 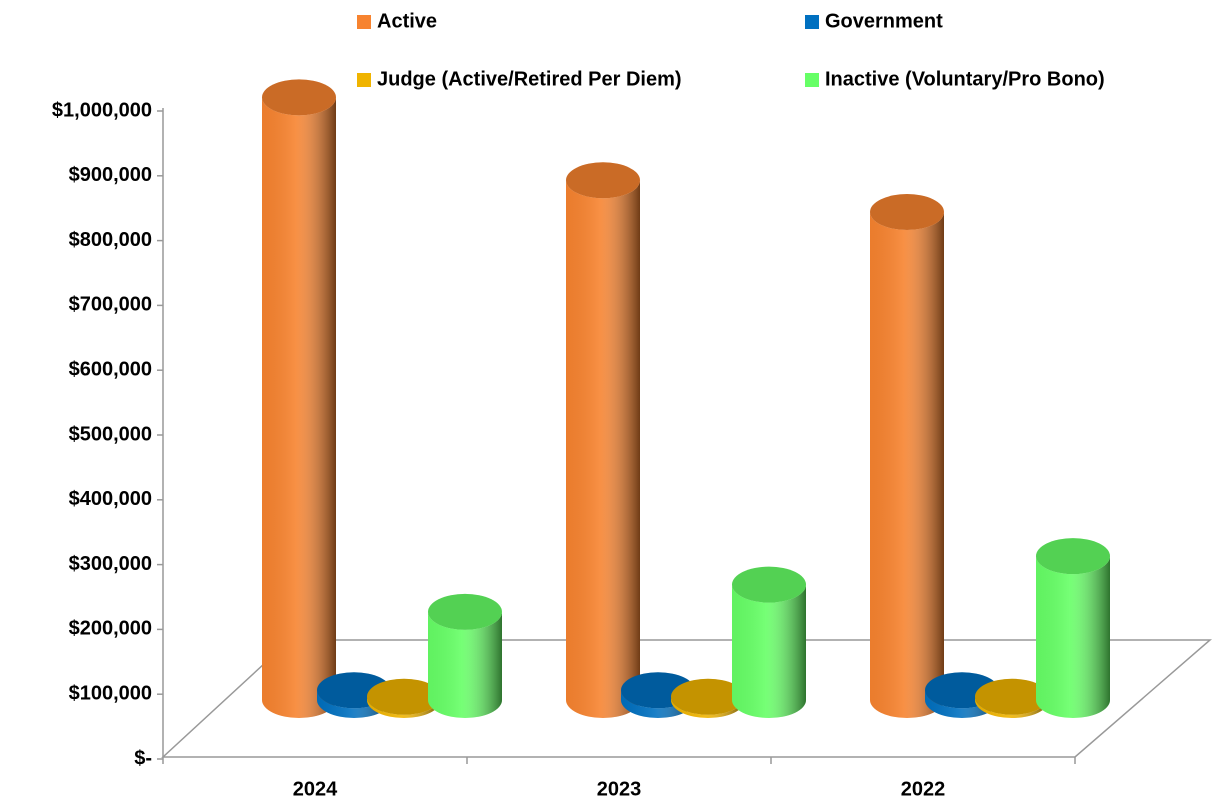 What do you see at coordinates (110, 434) in the screenshot?
I see `y-tick-label: $500,000` at bounding box center [110, 434].